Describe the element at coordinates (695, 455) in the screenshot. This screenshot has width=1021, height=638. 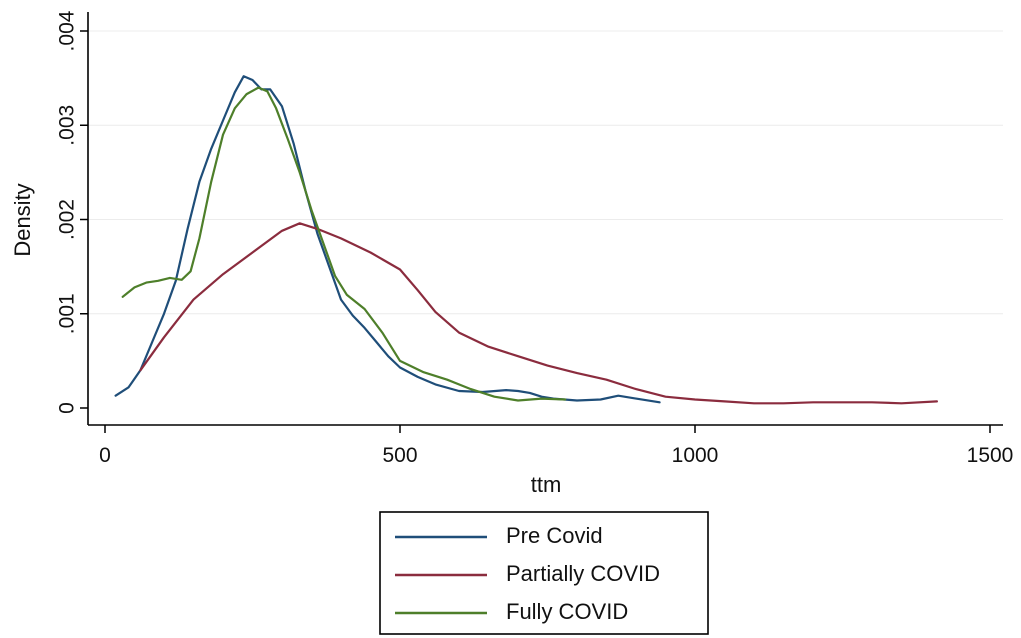
I see `x-tick-label-2: 1000` at that location.